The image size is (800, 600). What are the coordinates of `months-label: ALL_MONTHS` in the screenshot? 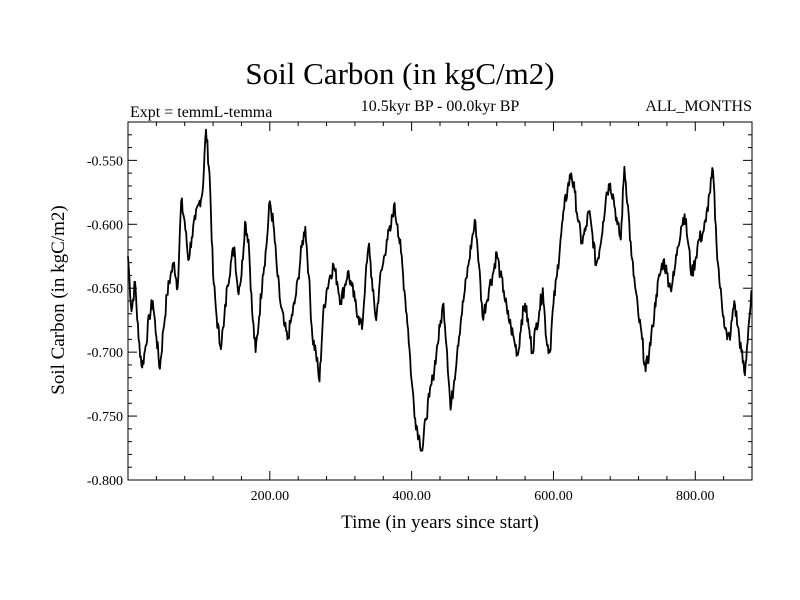 It's located at (698, 106).